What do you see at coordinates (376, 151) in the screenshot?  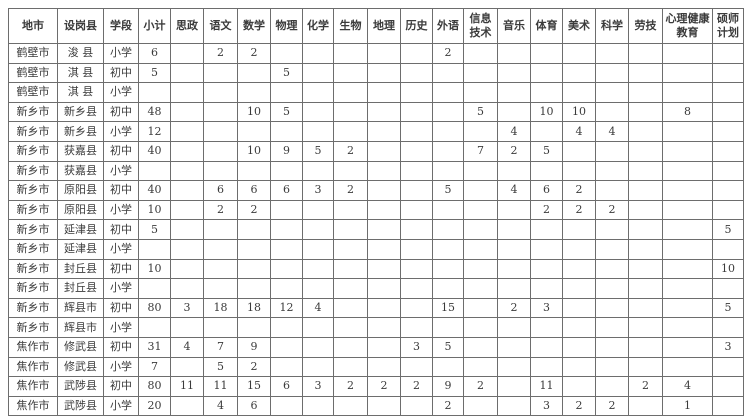 I see `table-row: 新乡市 获嘉县 初中 40 10 9 5 2 7 2 5` at bounding box center [376, 151].